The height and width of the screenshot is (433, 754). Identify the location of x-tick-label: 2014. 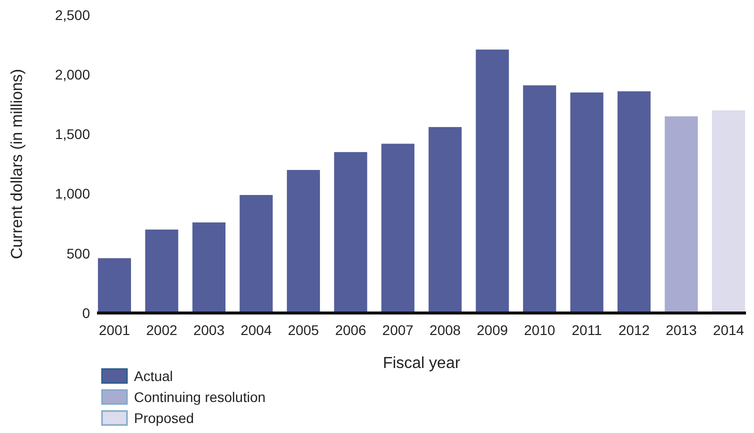
(728, 330).